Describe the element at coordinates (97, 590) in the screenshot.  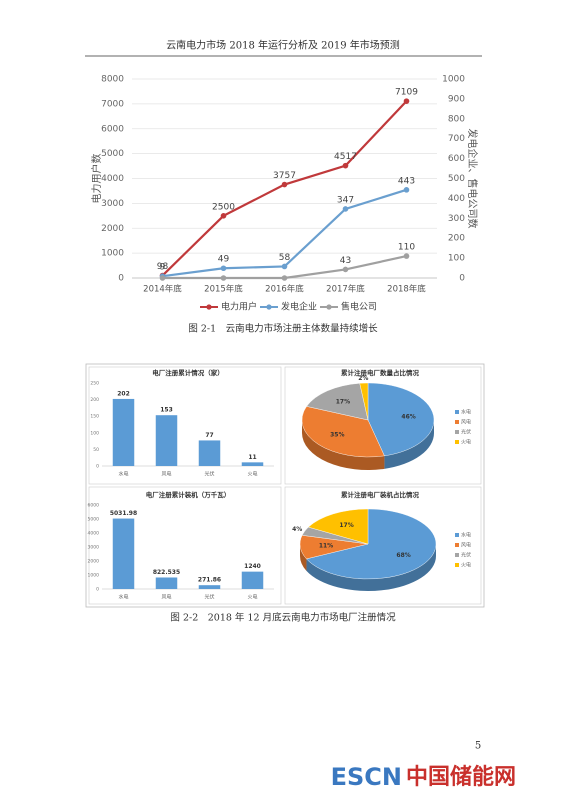
I see `y-tick-label: 0` at that location.